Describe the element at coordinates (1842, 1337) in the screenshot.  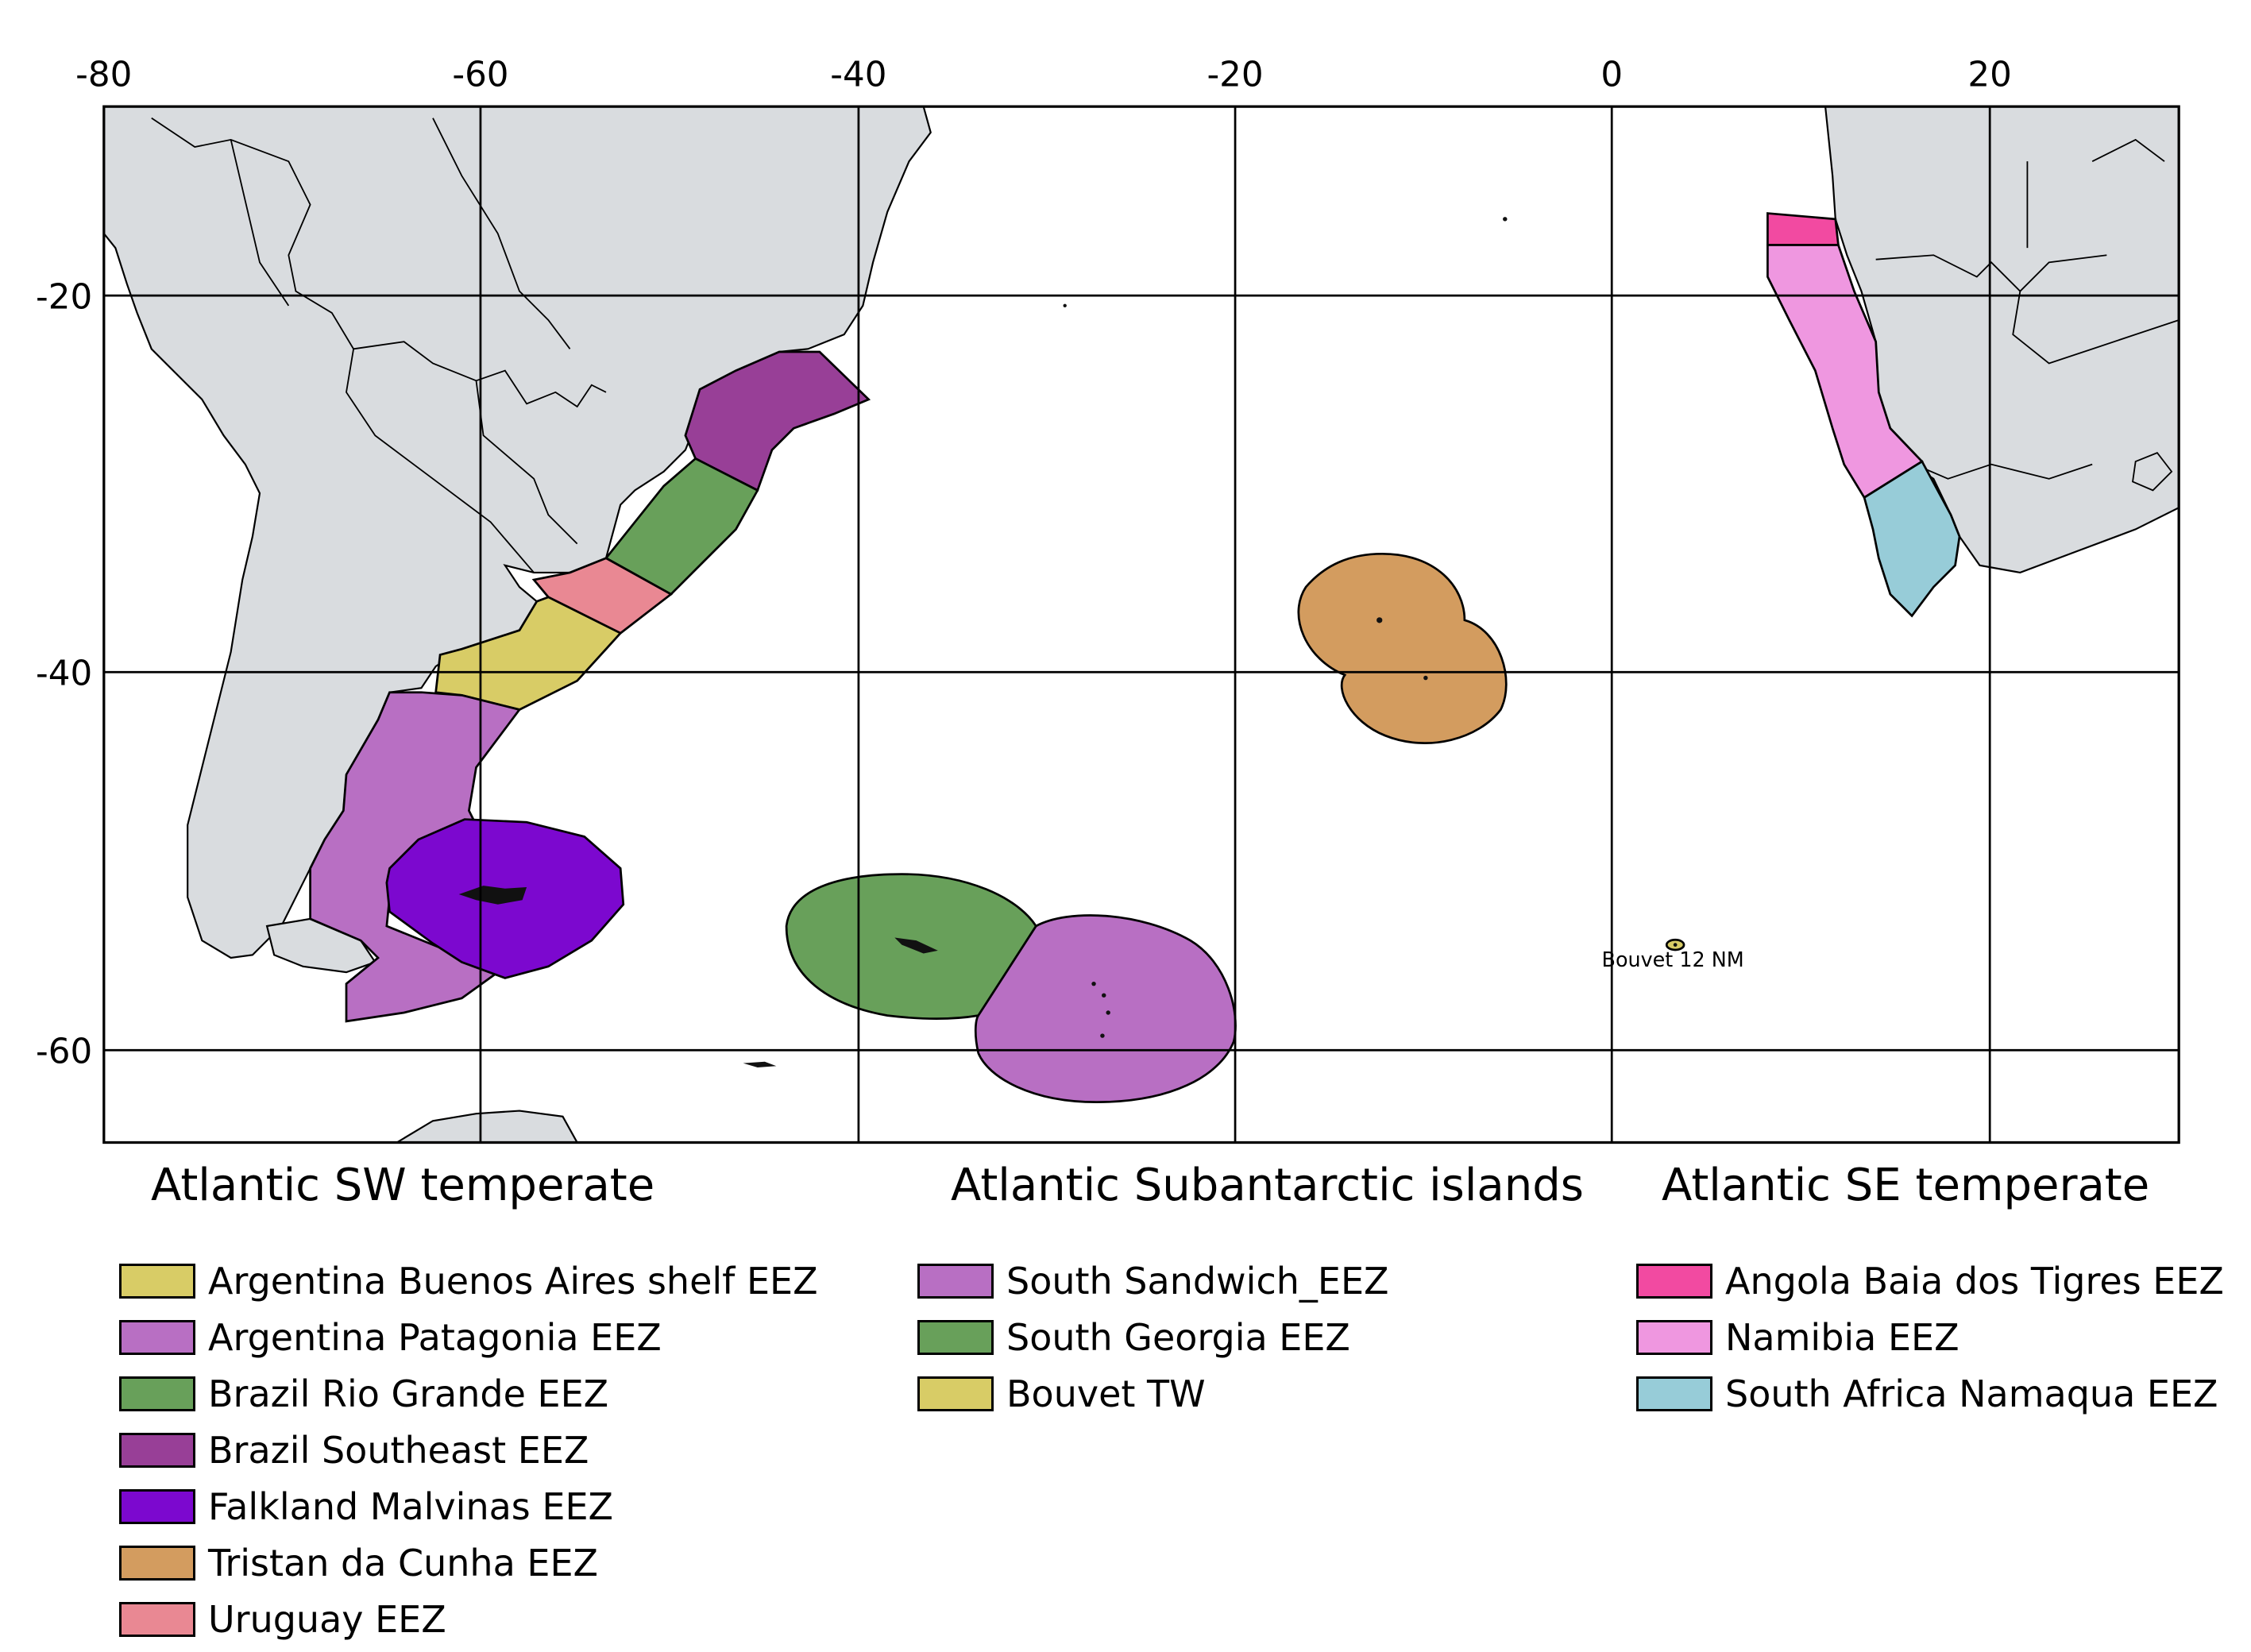
I see `legend-label: Namibia EEZ` at that location.